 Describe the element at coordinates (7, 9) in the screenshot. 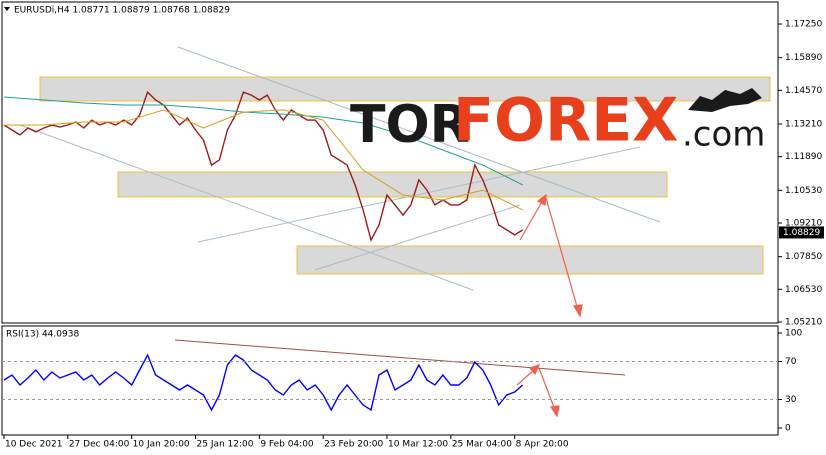

I see `menu-triangle` at that location.